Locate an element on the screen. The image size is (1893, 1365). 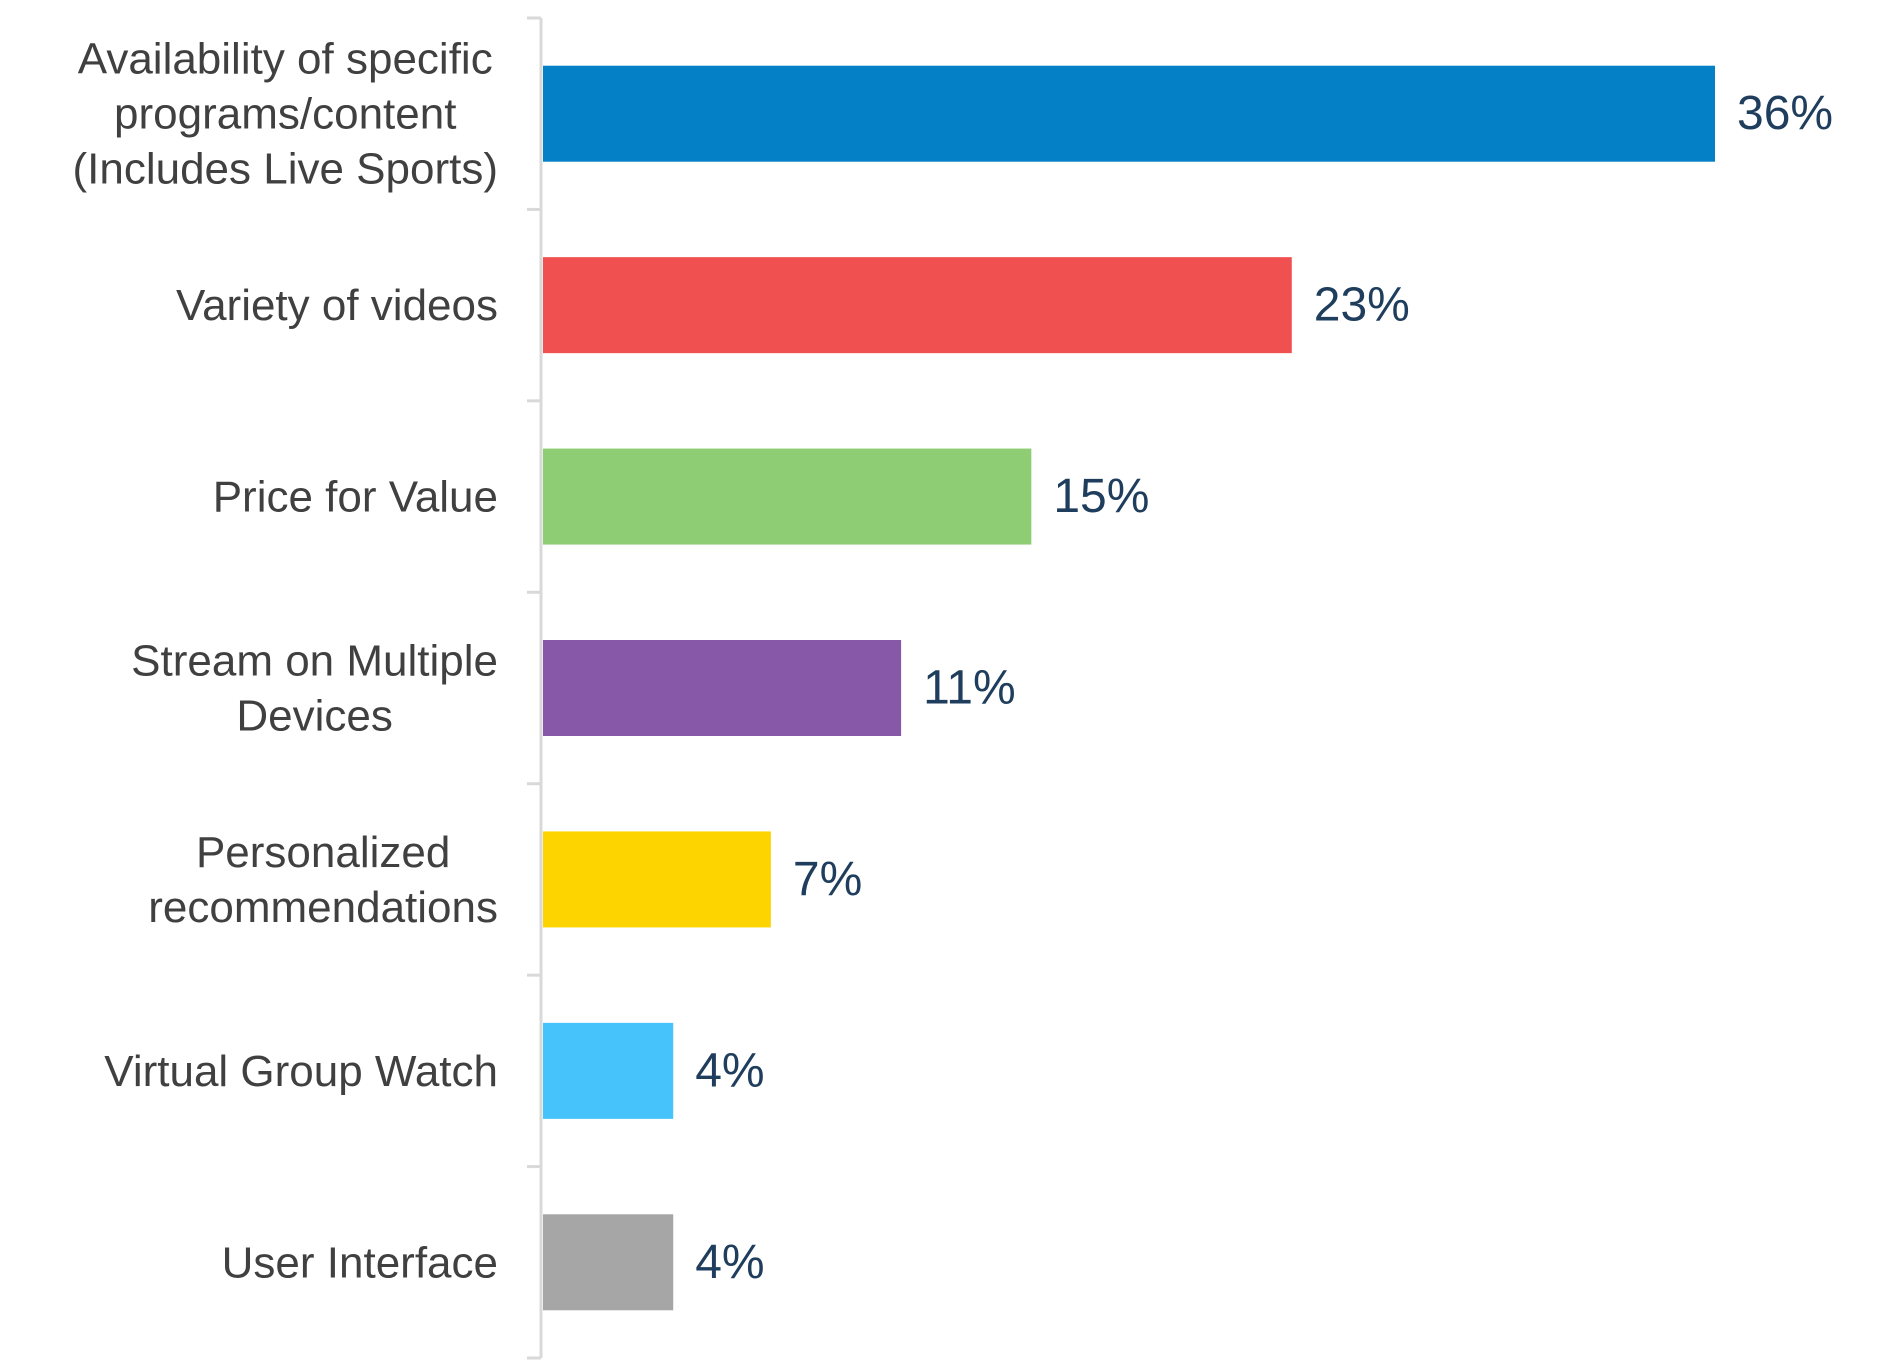
data-label: 7% is located at coordinates (827, 879).